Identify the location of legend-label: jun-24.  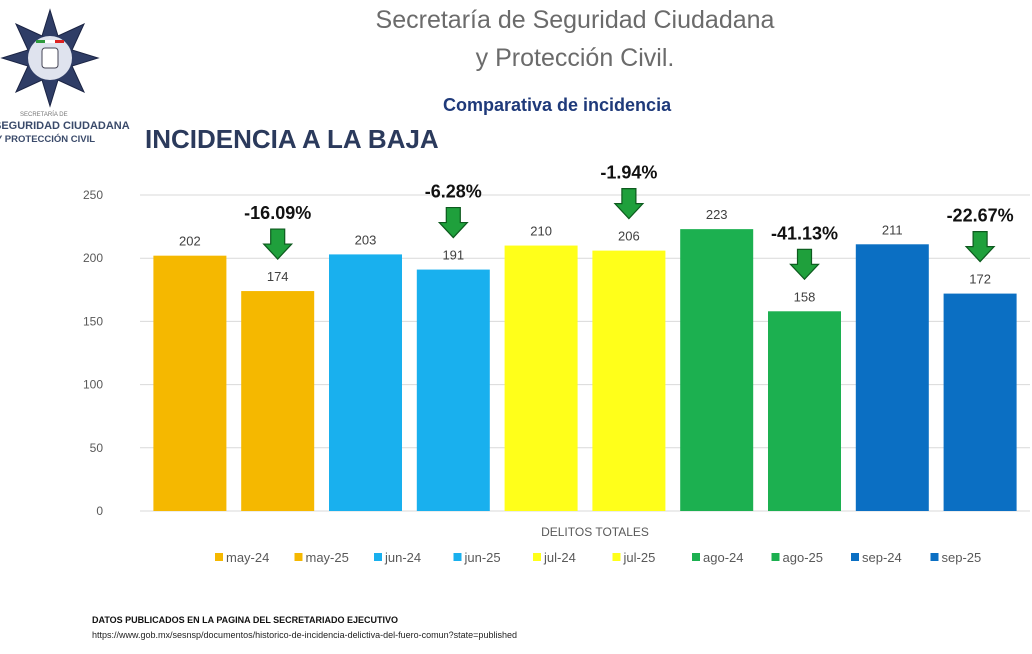
(402, 557).